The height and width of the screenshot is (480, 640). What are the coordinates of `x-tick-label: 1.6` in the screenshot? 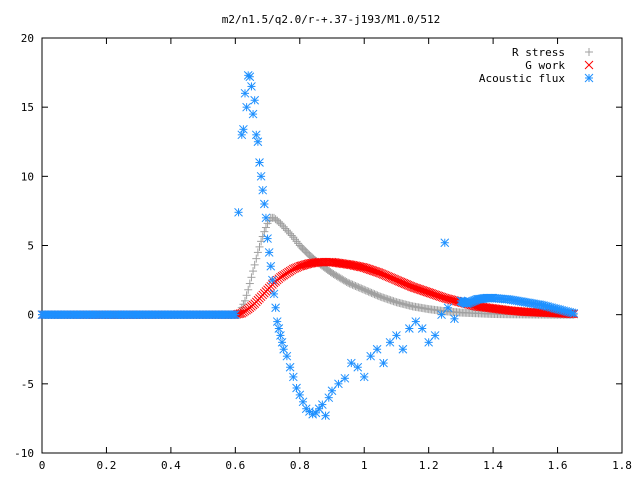 It's located at (558, 465).